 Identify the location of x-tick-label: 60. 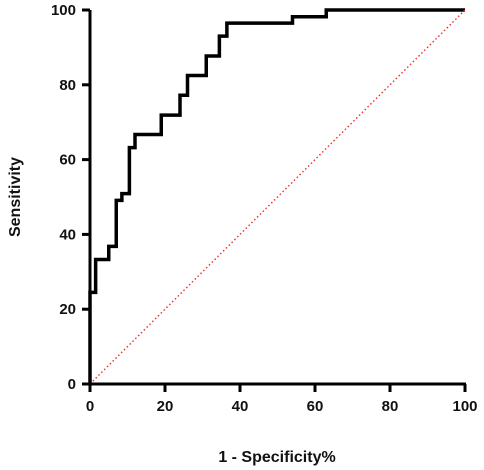
(315, 406).